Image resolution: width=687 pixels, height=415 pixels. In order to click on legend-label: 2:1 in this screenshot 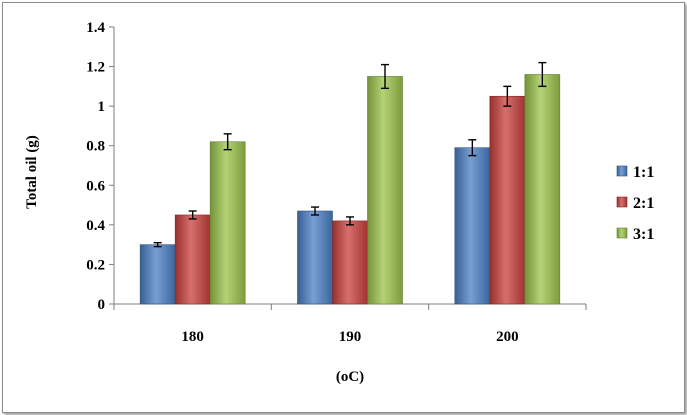, I will do `click(643, 203)`.